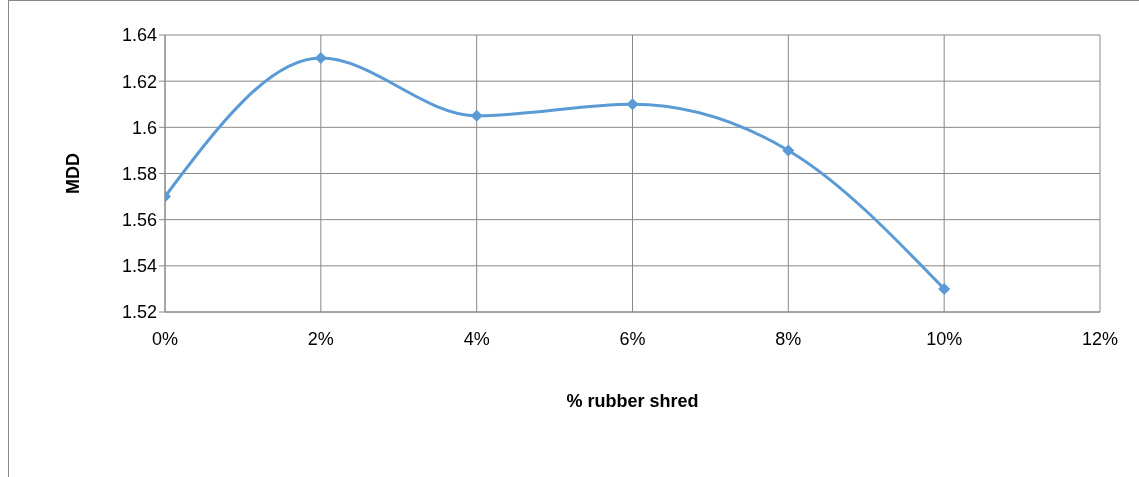 This screenshot has width=1139, height=477. Describe the element at coordinates (476, 338) in the screenshot. I see `x-tick-label: 4%` at that location.